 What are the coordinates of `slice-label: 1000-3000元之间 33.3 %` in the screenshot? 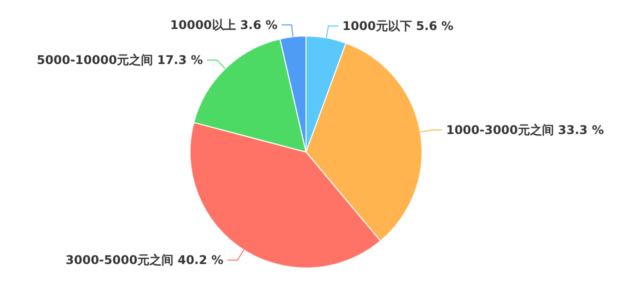 It's located at (525, 129).